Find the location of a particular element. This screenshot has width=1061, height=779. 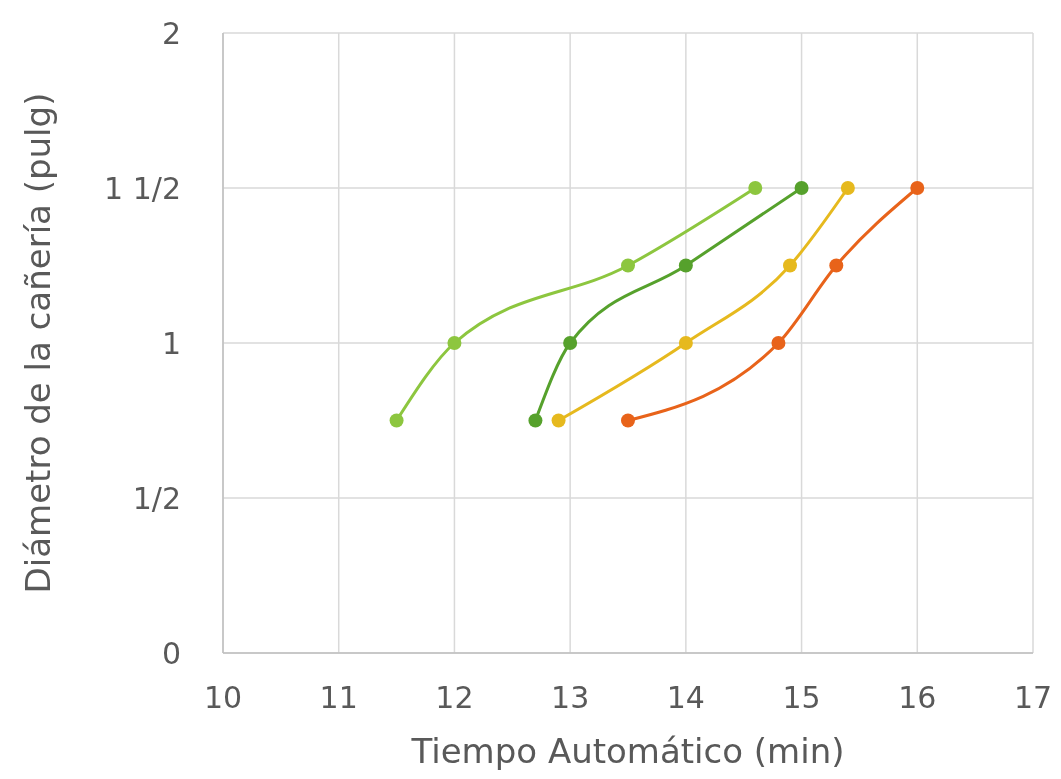

y-tick-label: 1 1/2 is located at coordinates (142, 188).